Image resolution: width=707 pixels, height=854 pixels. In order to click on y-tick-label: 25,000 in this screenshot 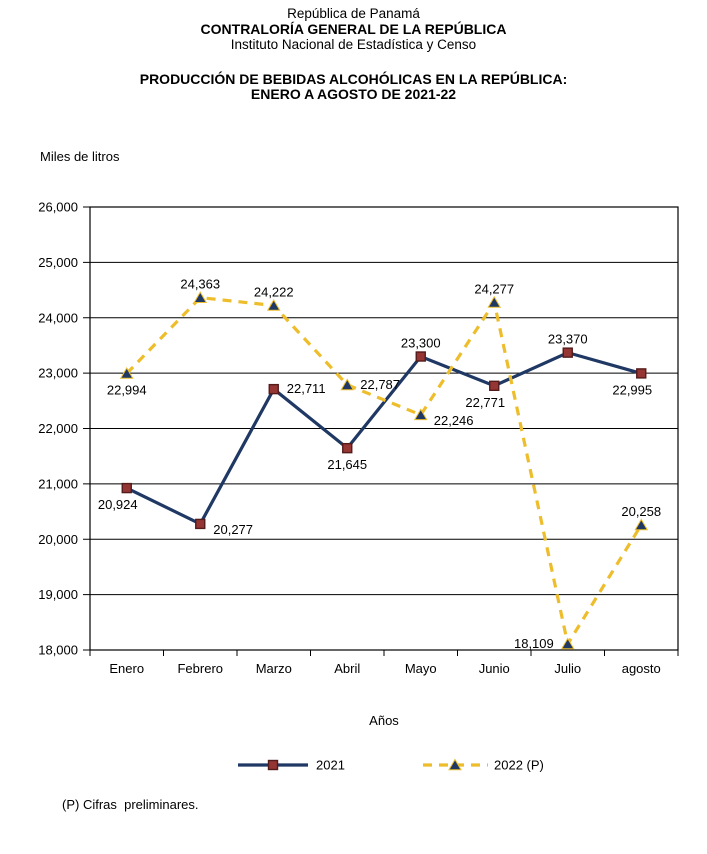, I will do `click(58, 262)`.